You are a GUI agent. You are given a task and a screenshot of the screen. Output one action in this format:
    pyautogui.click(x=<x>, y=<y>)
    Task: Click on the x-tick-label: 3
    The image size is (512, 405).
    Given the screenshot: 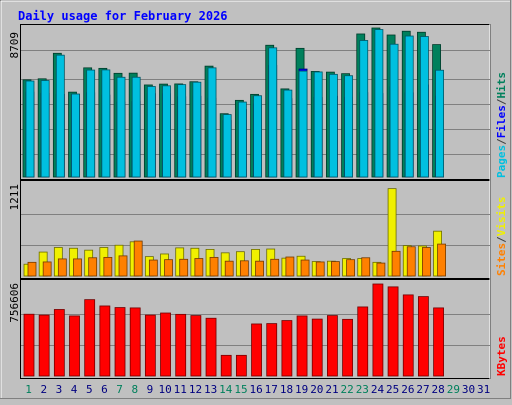 What is the action you would take?
    pyautogui.click(x=59, y=389)
    